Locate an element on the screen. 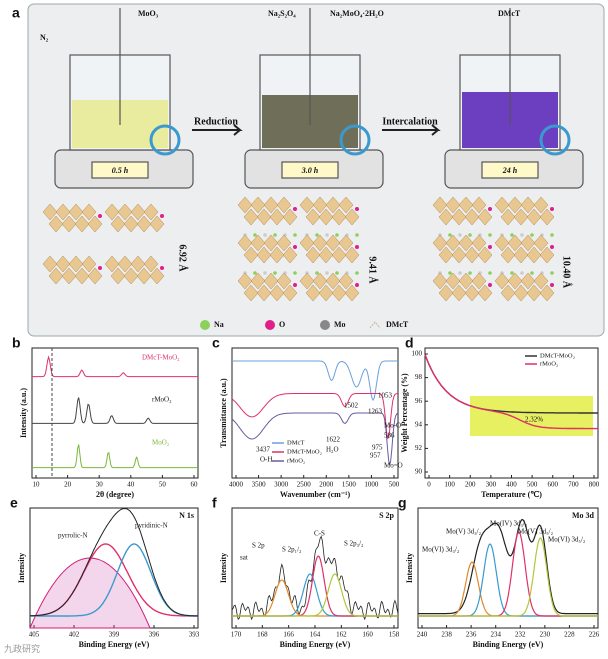 This screenshot has height=659, width=608. annotation: sat is located at coordinates (244, 558).